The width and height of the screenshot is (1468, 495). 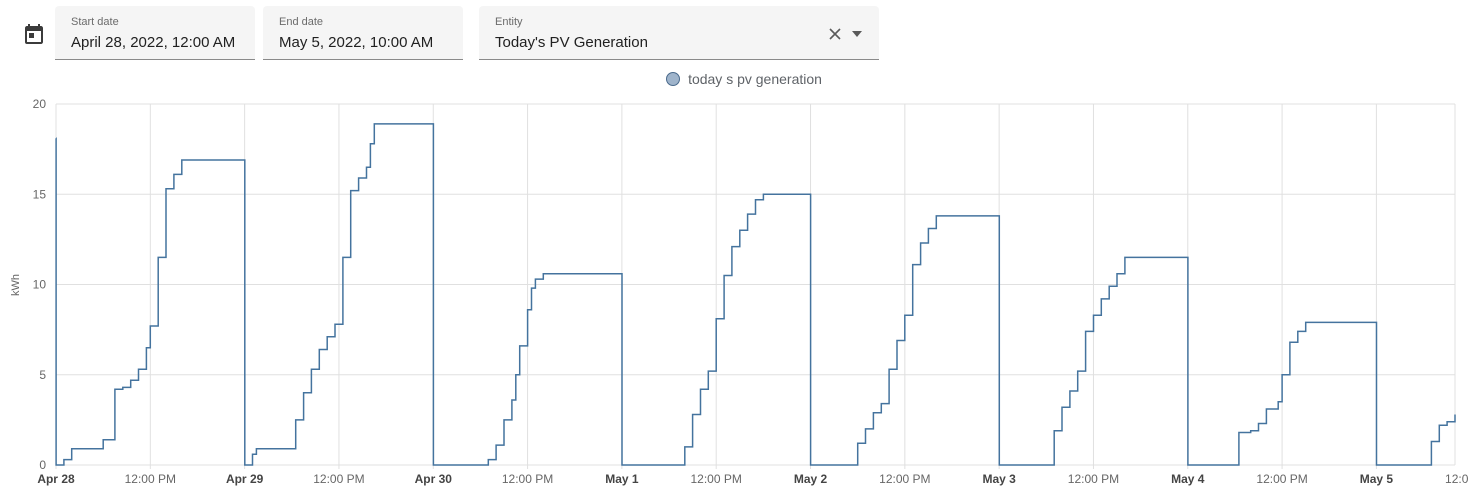 What do you see at coordinates (679, 33) in the screenshot?
I see `entity-picker: Entity Today's PV Generation` at bounding box center [679, 33].